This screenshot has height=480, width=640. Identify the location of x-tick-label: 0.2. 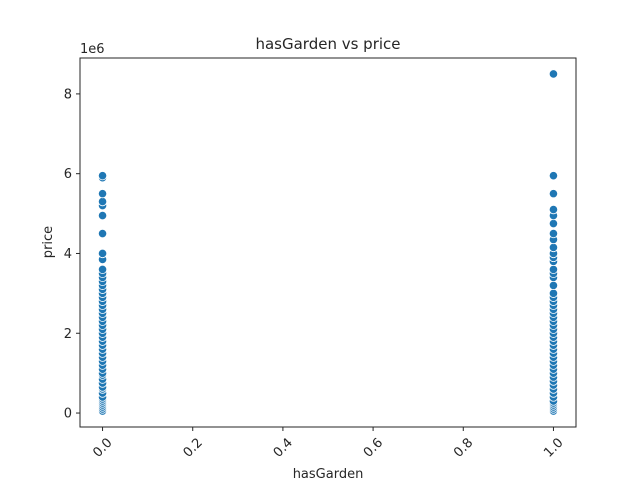
(193, 447).